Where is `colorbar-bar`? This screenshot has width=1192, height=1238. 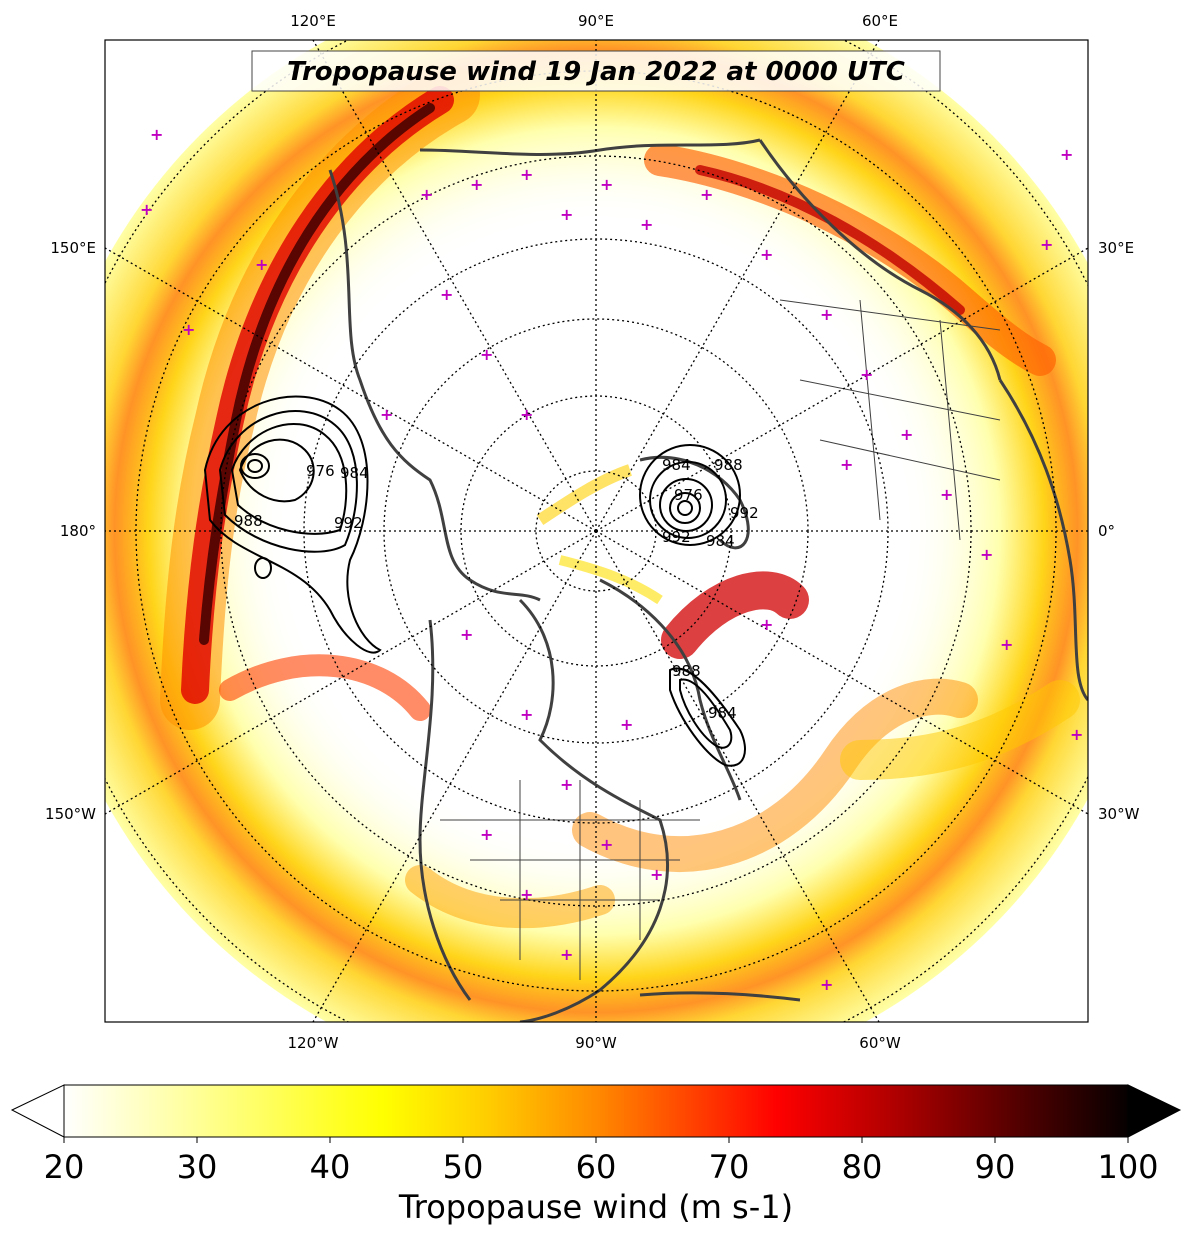
colorbar-bar is located at coordinates (596, 1111).